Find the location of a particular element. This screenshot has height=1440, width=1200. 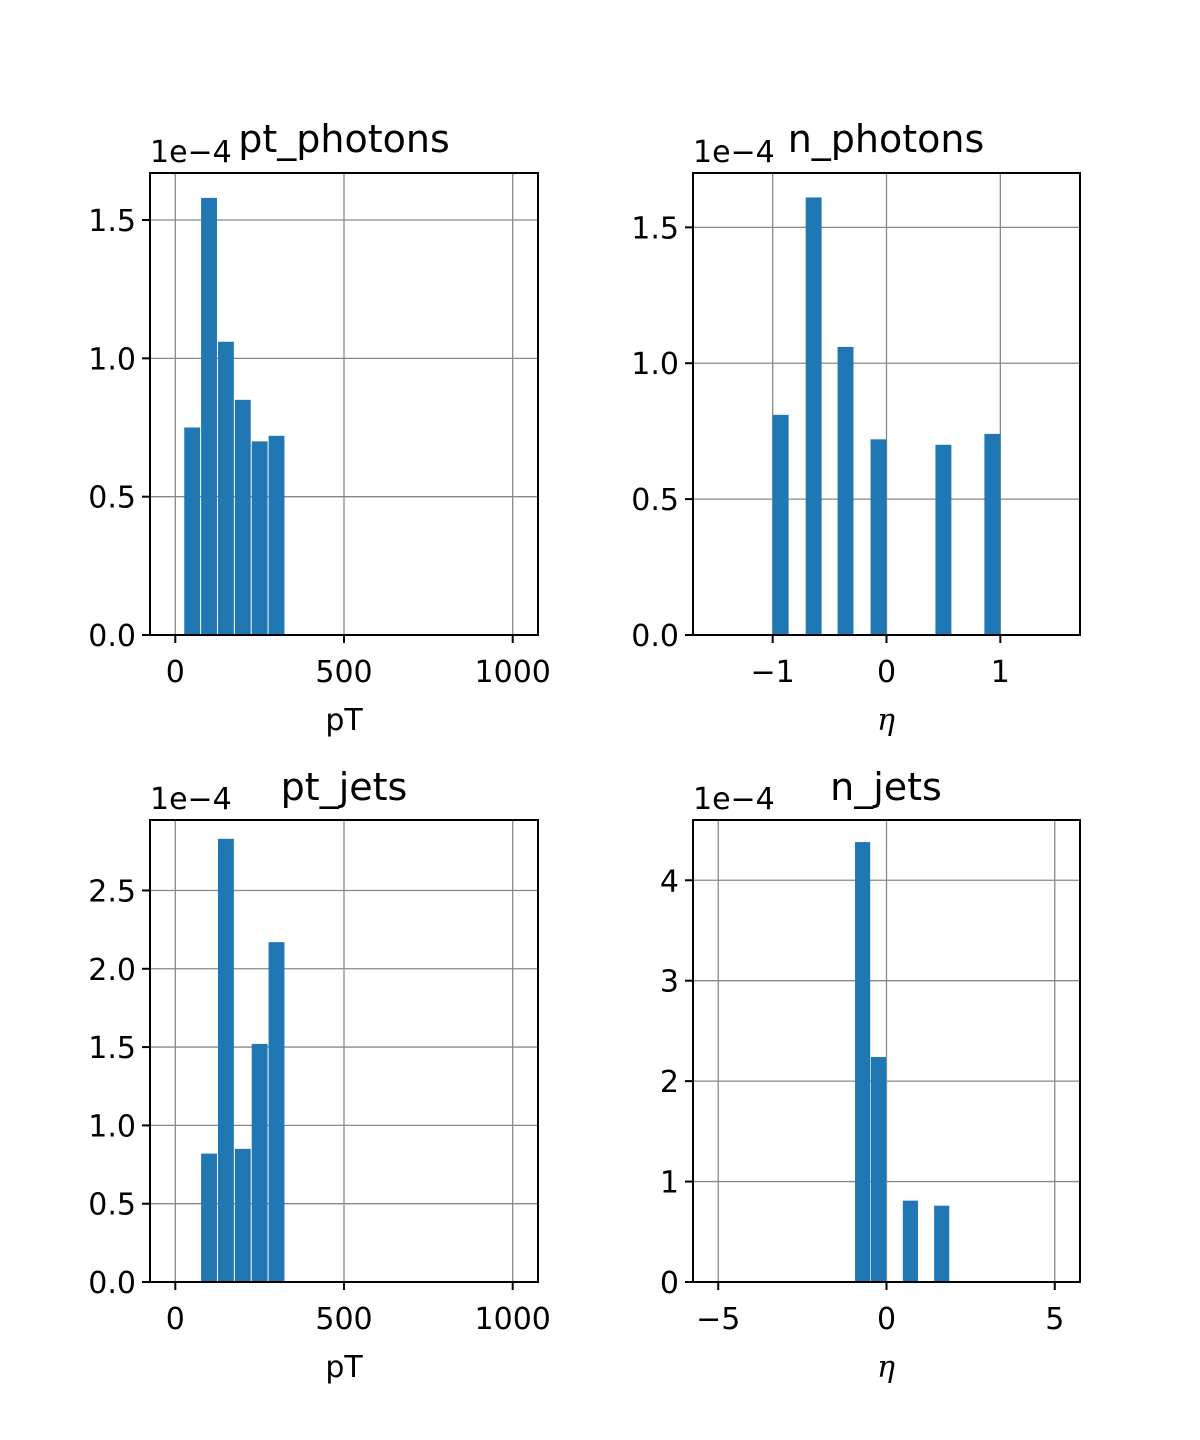

subplot-title: n_jets is located at coordinates (886, 787).